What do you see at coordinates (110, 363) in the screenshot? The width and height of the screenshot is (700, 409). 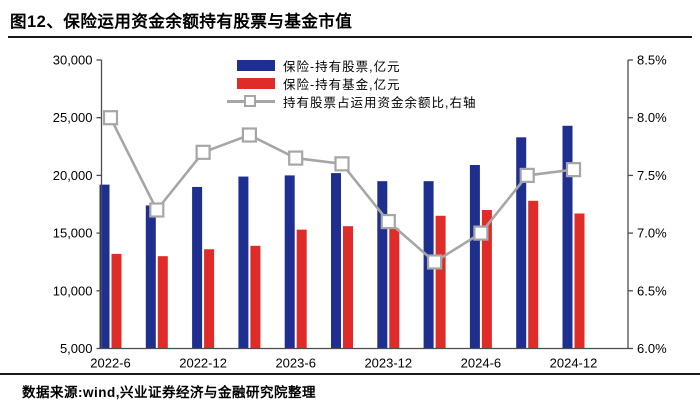 I see `x-tick-label-2022-6: 2022-6` at bounding box center [110, 363].